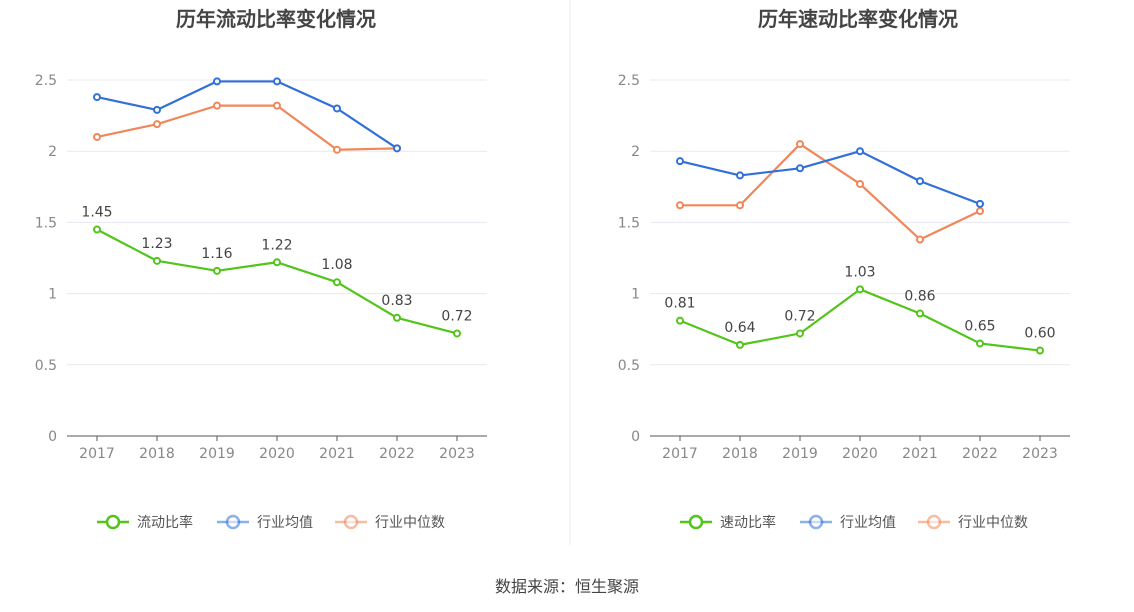 The width and height of the screenshot is (1134, 612). Describe the element at coordinates (748, 522) in the screenshot. I see `legend-label: 速动比率` at that location.